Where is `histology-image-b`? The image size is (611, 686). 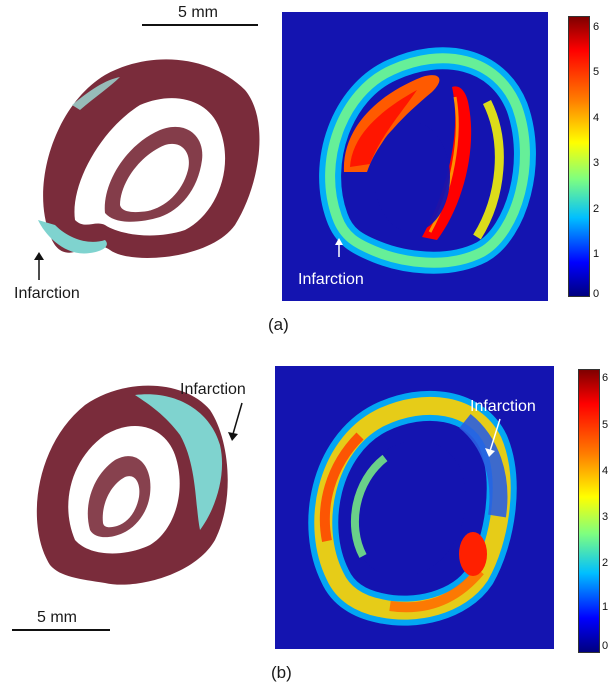
histology-image-b is located at coordinates (132, 485).